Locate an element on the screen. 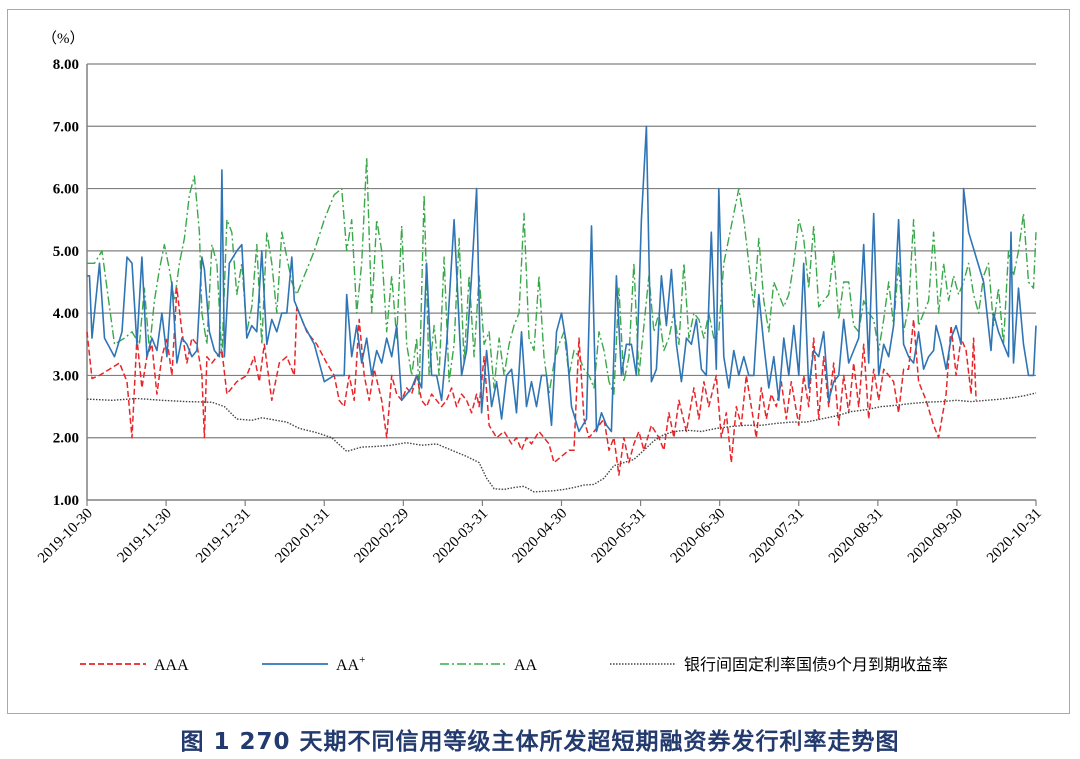 The height and width of the screenshot is (759, 1080). figure-caption: 图 1 270 天期不同信用等级主体所发超短期融资券发行利率走势图 is located at coordinates (540, 742).